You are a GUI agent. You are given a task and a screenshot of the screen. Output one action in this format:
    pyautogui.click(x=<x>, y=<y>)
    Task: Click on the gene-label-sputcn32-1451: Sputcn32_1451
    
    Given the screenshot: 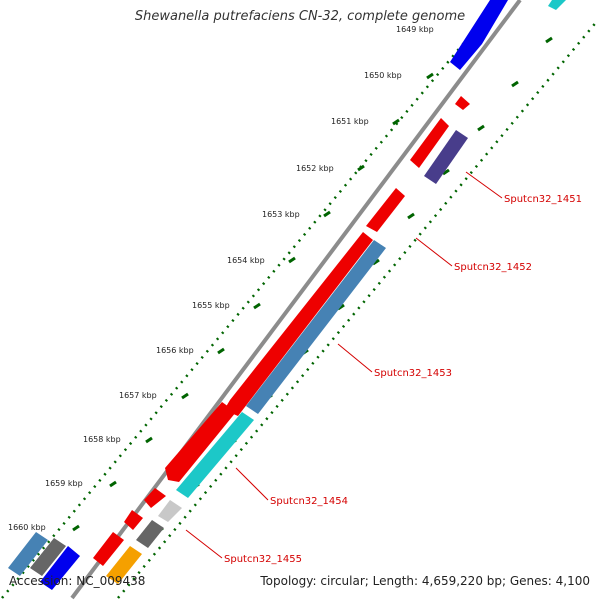 What is the action you would take?
    pyautogui.click(x=543, y=199)
    